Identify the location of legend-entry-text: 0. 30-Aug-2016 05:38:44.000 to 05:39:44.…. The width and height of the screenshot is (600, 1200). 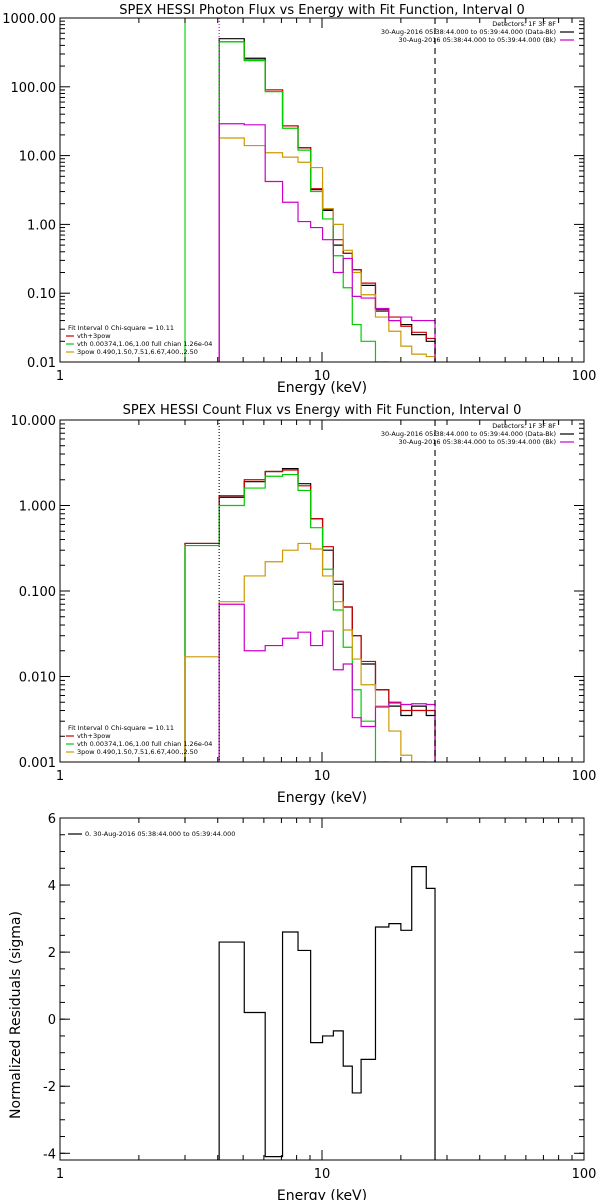
(160, 834).